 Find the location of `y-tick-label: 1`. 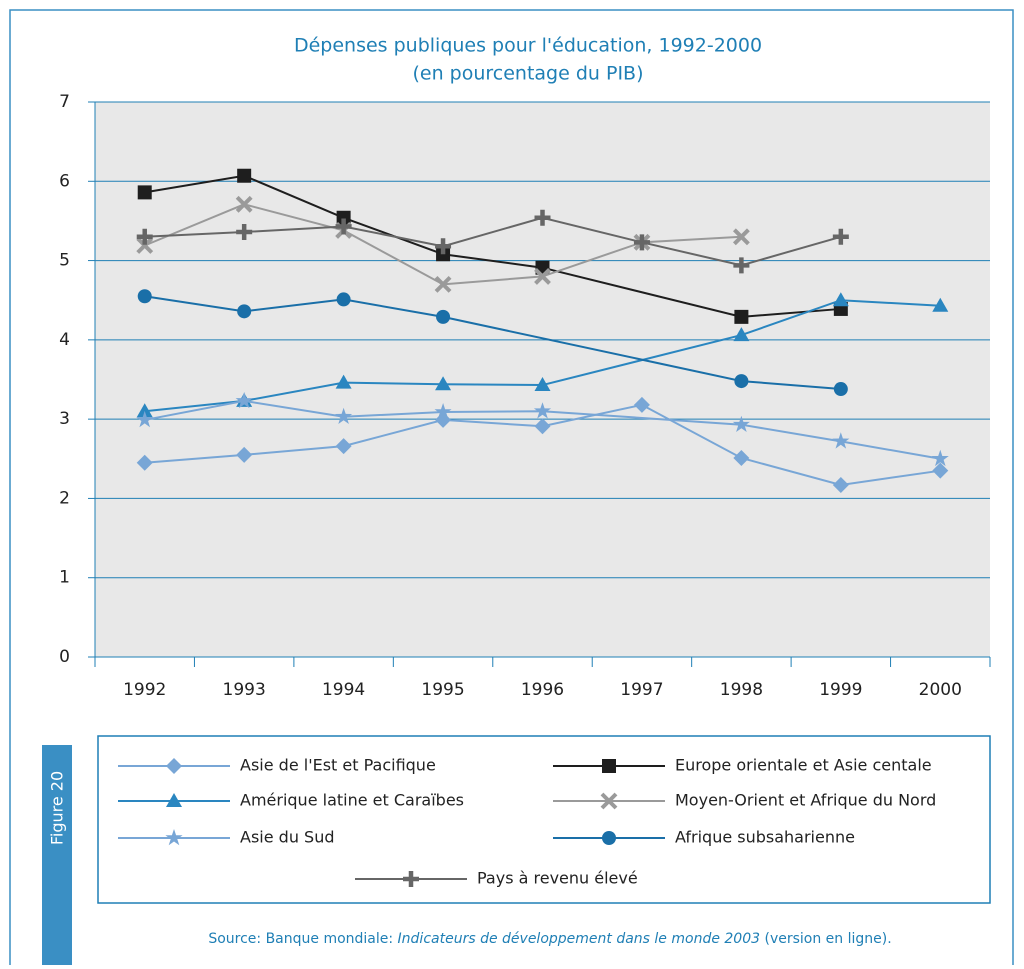

y-tick-label: 1 is located at coordinates (64, 578).